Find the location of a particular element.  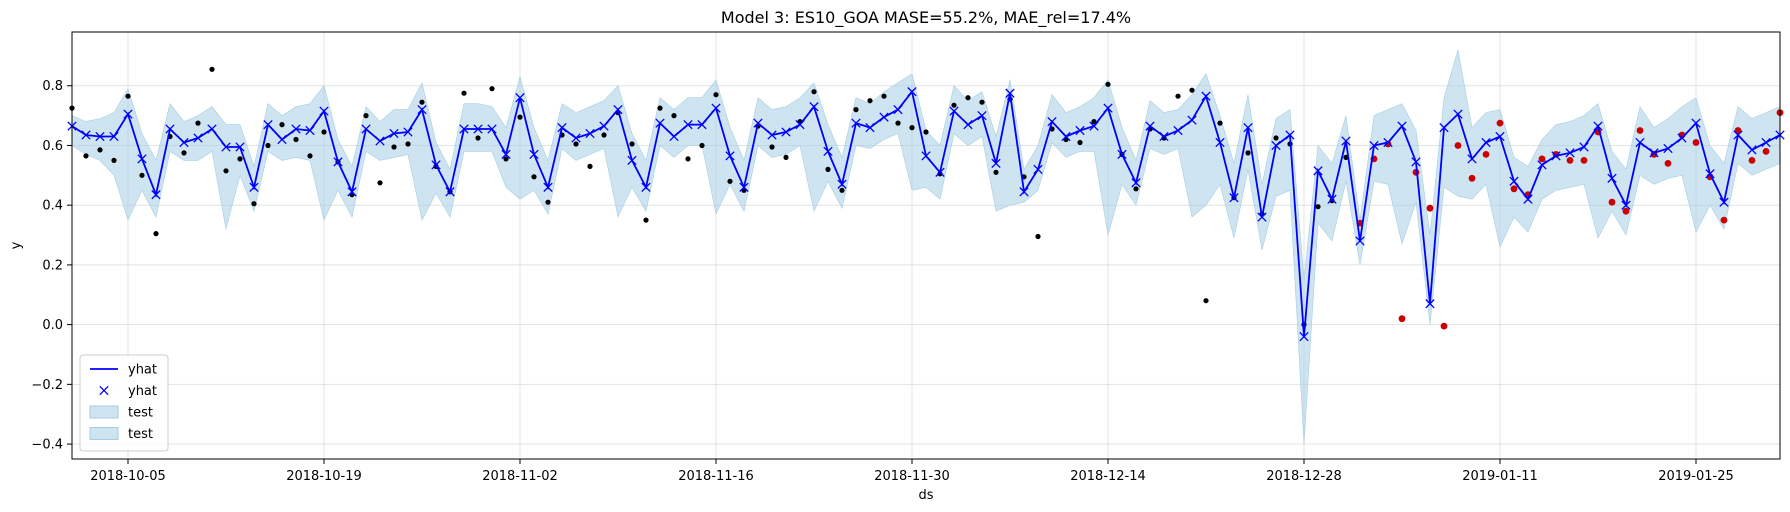

y-tick-label: 0.8 is located at coordinates (52, 86).